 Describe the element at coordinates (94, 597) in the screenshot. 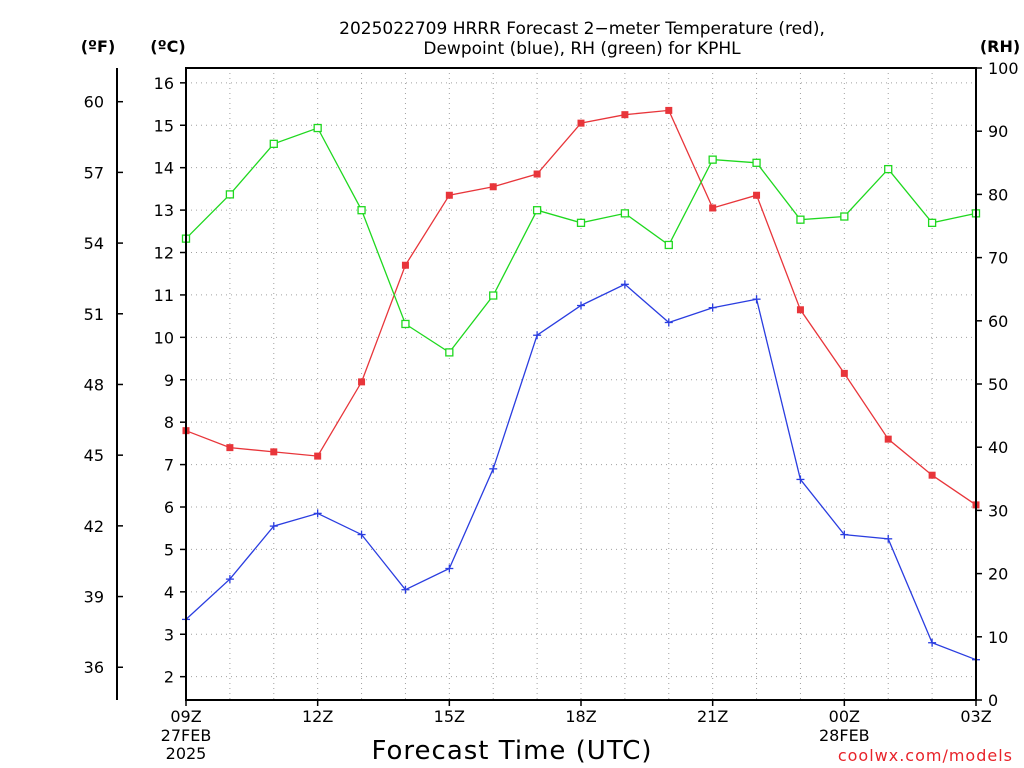

I see `fahrenheit-tick-label: 39` at that location.